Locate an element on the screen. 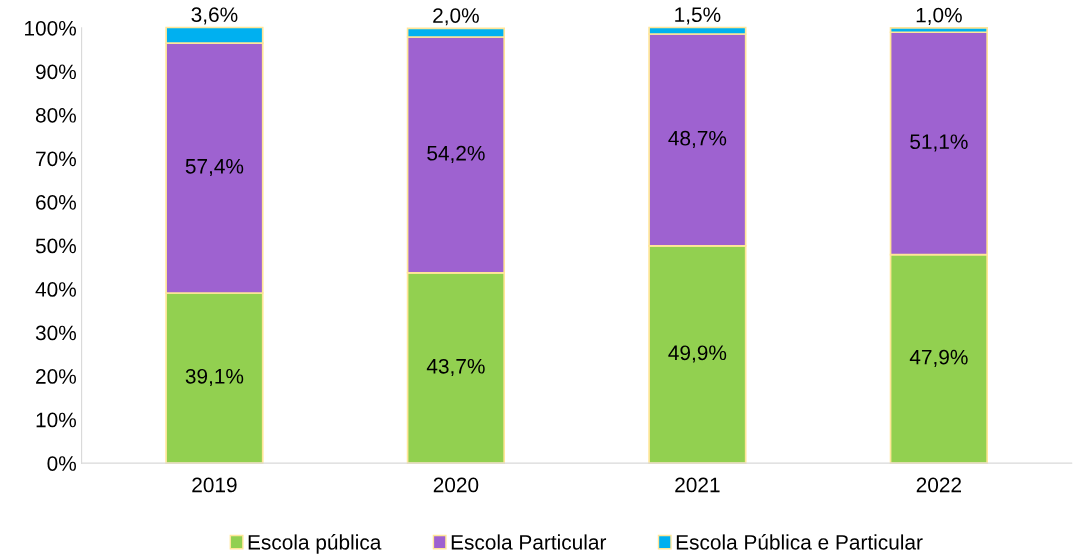 Image resolution: width=1088 pixels, height=558 pixels. y-tick-label: 100% is located at coordinates (50, 28).